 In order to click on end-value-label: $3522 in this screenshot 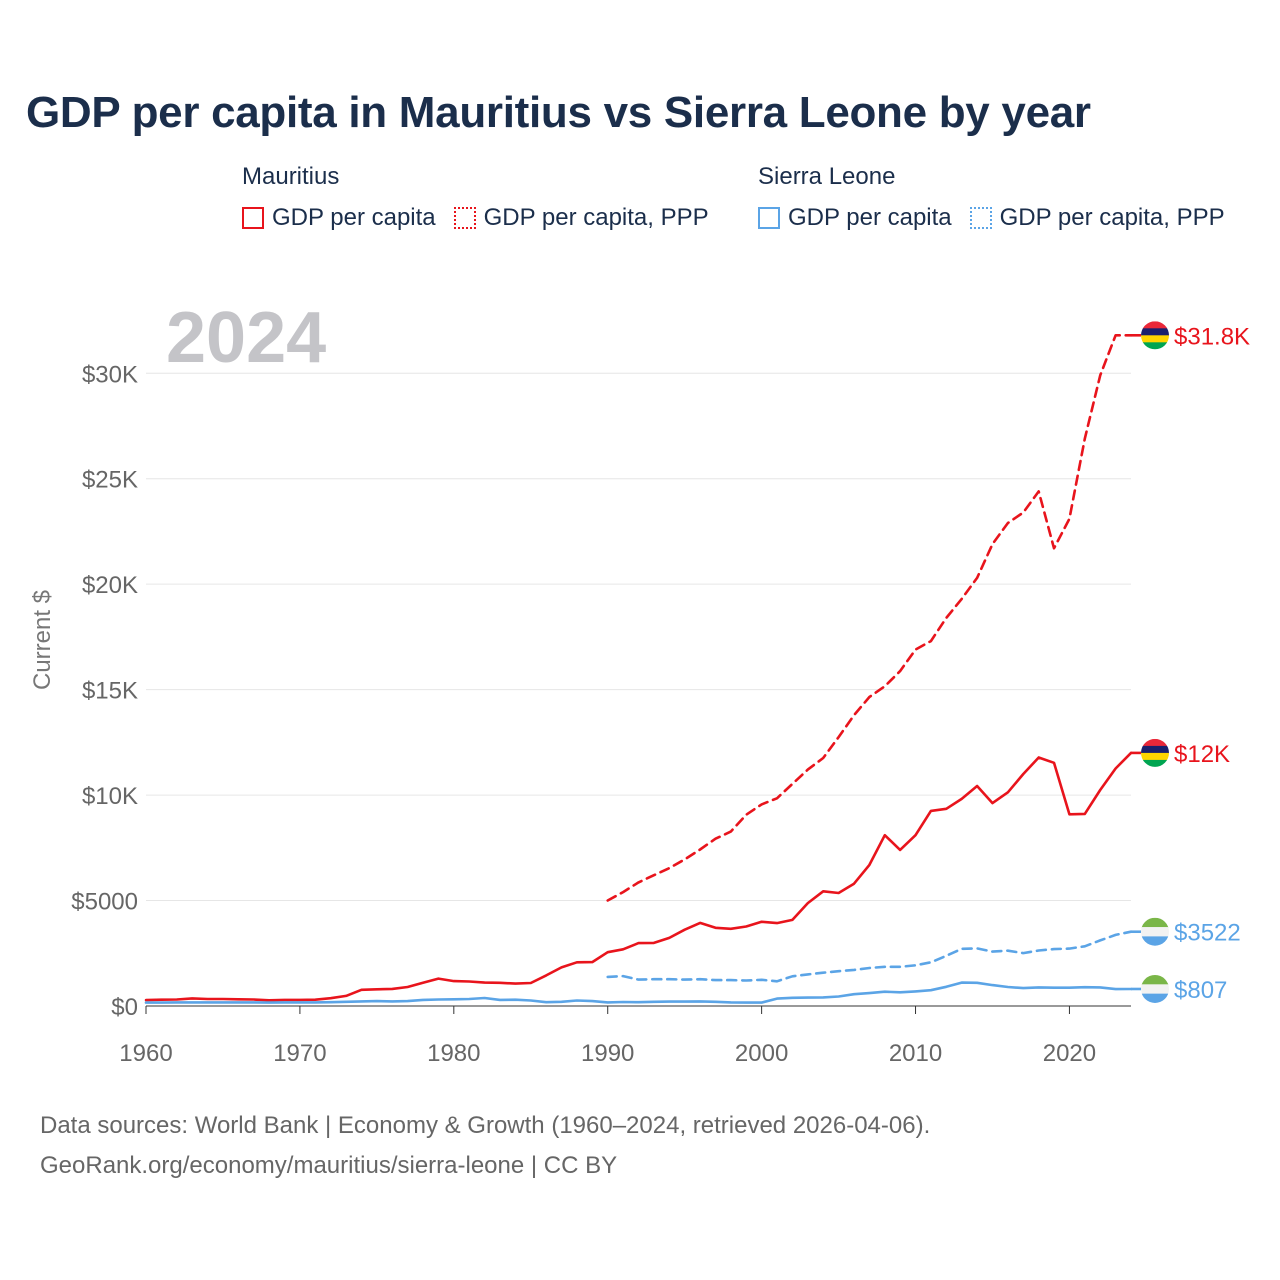, I will do `click(1207, 933)`.